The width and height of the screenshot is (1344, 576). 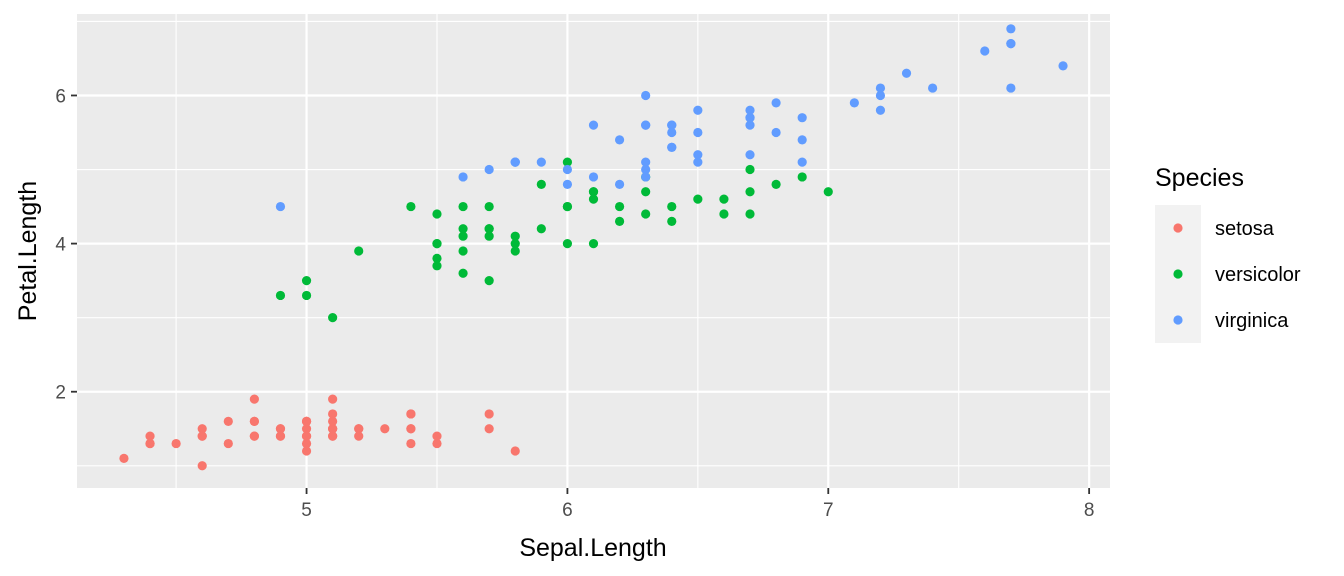 What do you see at coordinates (306, 510) in the screenshot?
I see `x-tick-label: 5` at bounding box center [306, 510].